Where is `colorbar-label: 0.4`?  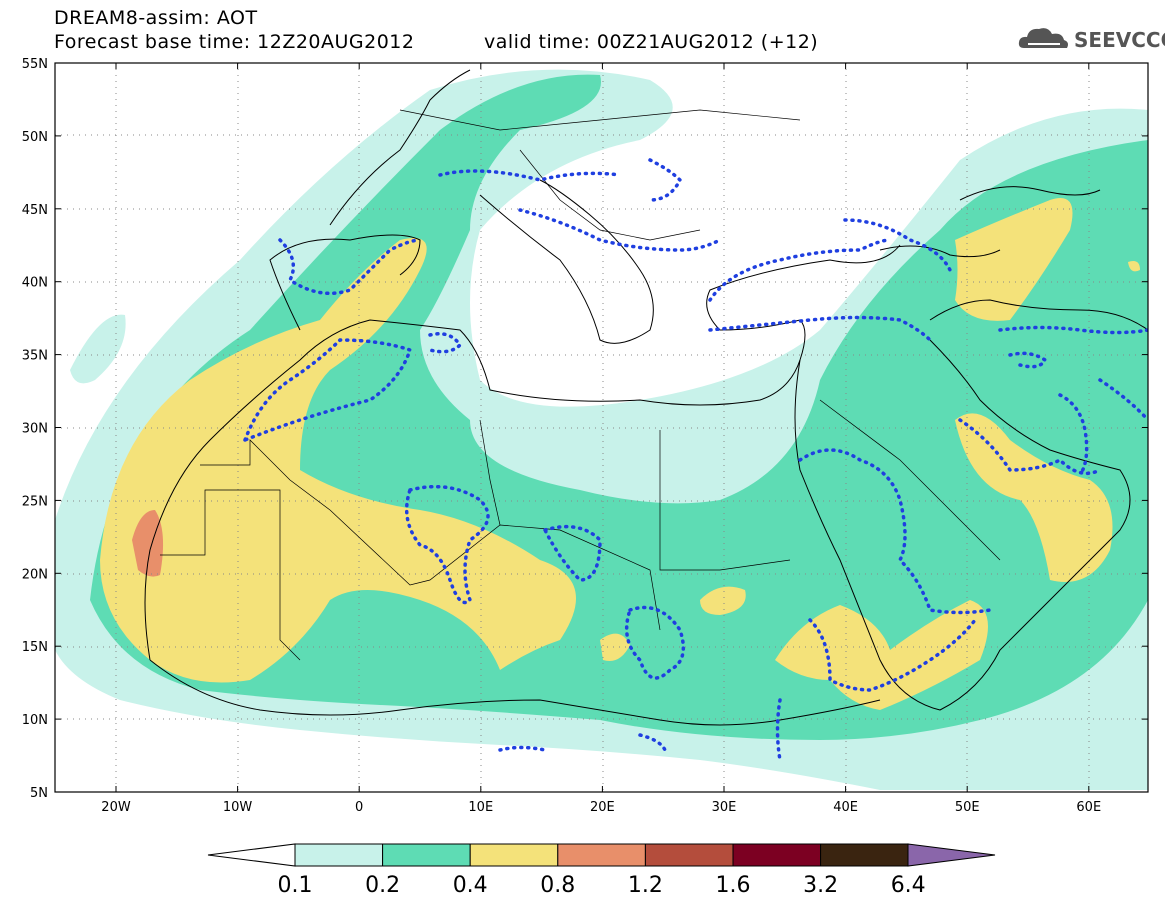 colorbar-label: 0.4 is located at coordinates (470, 885).